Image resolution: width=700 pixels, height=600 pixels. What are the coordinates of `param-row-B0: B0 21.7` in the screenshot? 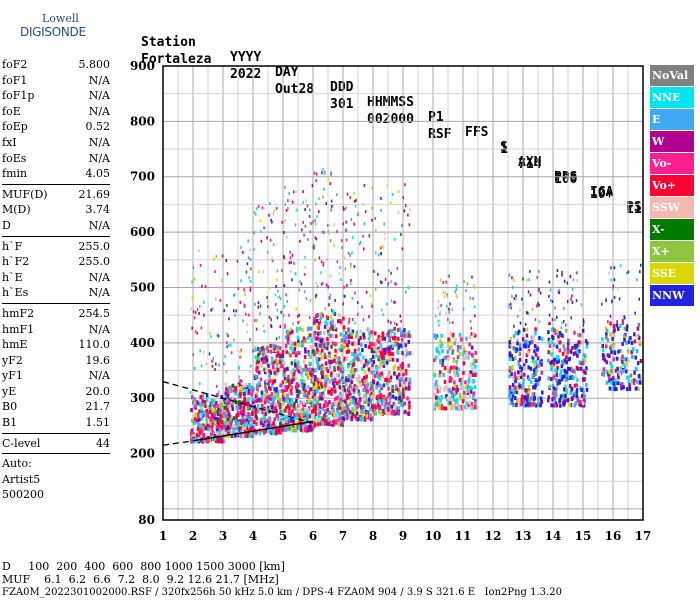 It's located at (56, 408).